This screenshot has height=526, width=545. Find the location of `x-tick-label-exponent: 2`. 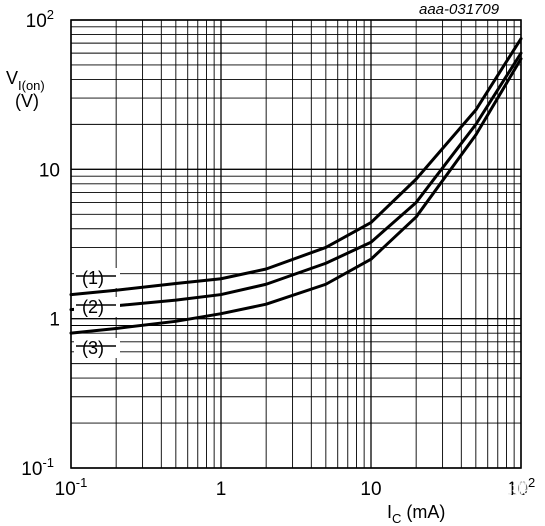

x-tick-label-exponent: 2 is located at coordinates (531, 482).